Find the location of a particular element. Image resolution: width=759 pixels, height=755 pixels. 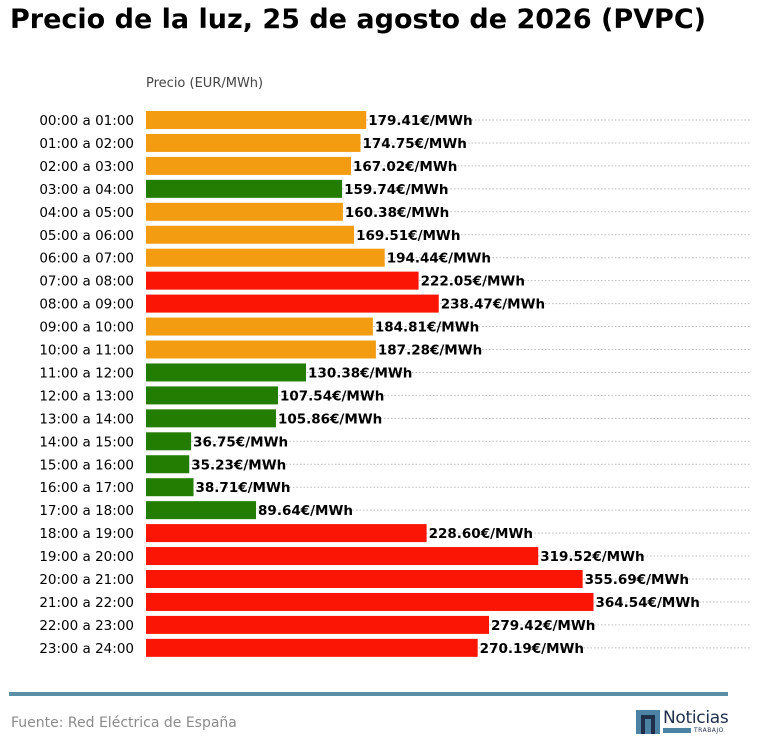

hour-label: 12:00 a 13:00 is located at coordinates (86, 396).